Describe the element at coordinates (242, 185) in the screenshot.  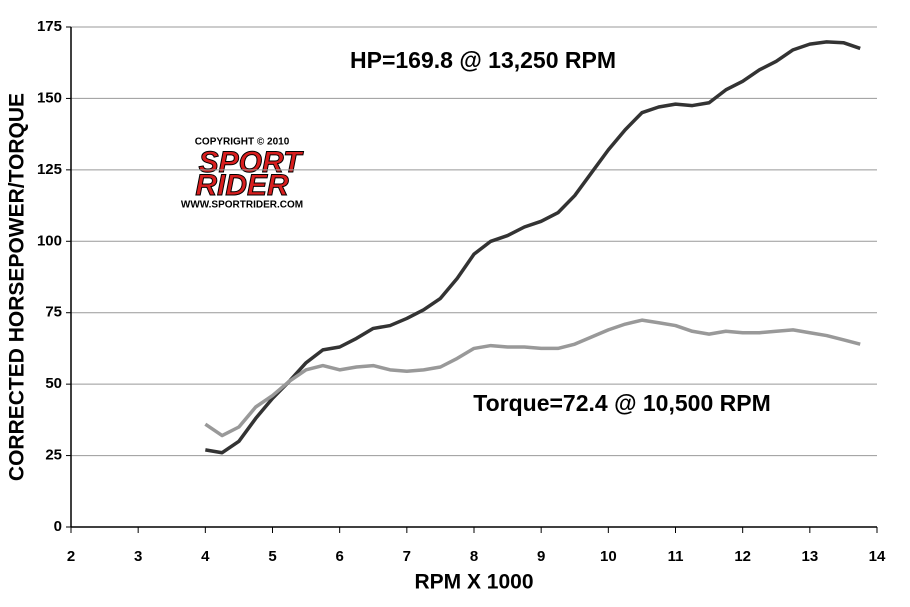
I see `logo-rider: RIDER` at that location.